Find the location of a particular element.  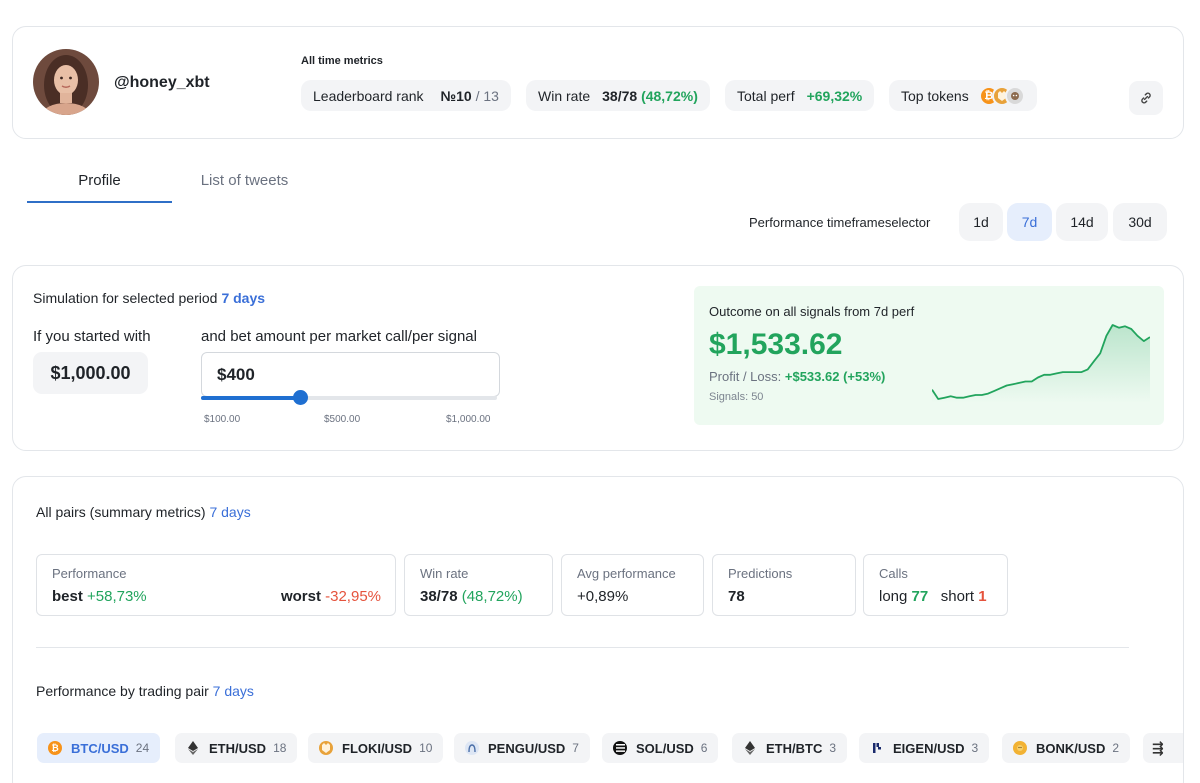

pair-chip-floki-usd: FLOKI/USD 10 is located at coordinates (376, 748).